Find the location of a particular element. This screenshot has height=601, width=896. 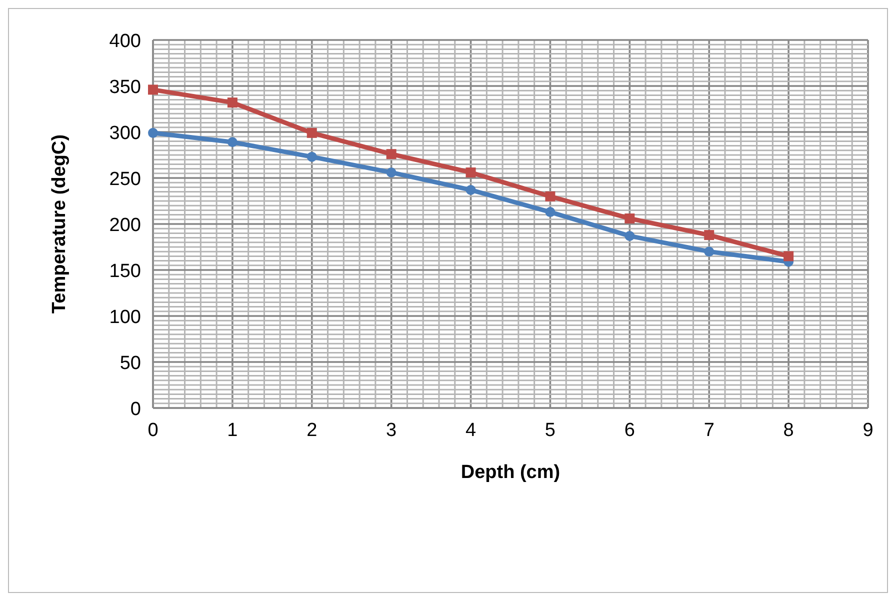

x-tick-label: 4 is located at coordinates (470, 430).